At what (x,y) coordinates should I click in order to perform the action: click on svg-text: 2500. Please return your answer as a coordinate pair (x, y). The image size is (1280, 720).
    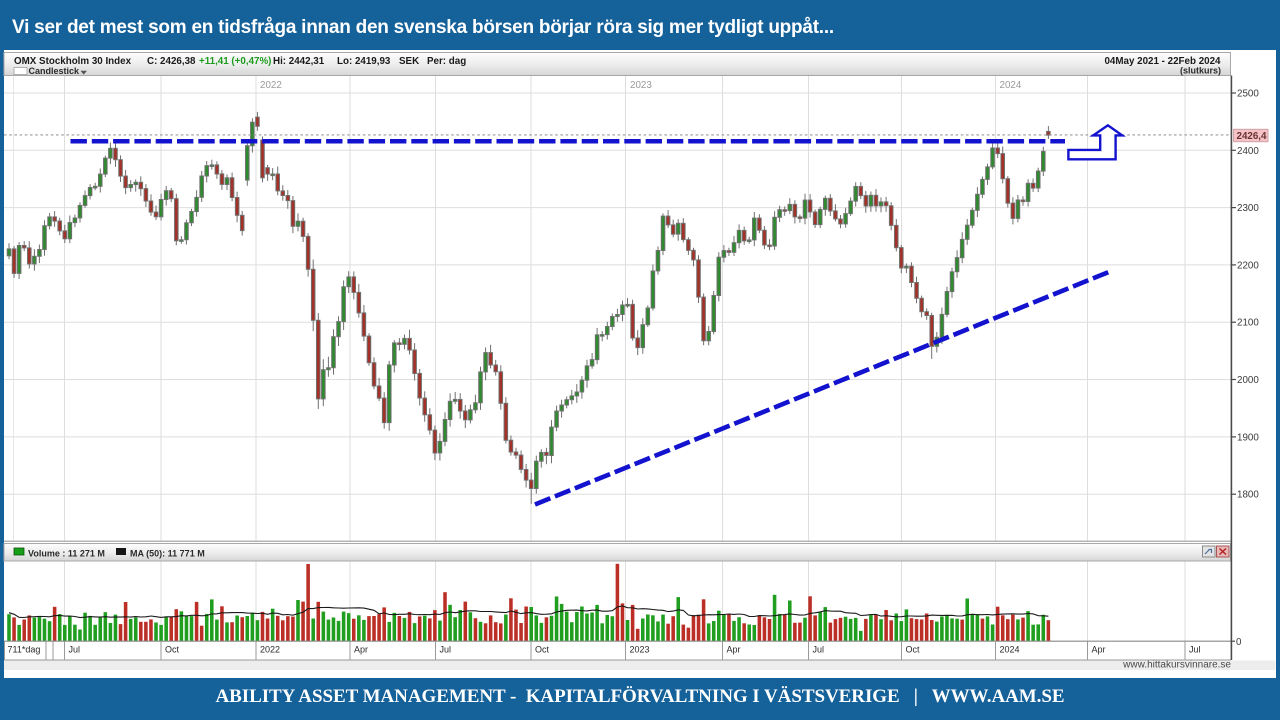
    Looking at the image, I should click on (1248, 94).